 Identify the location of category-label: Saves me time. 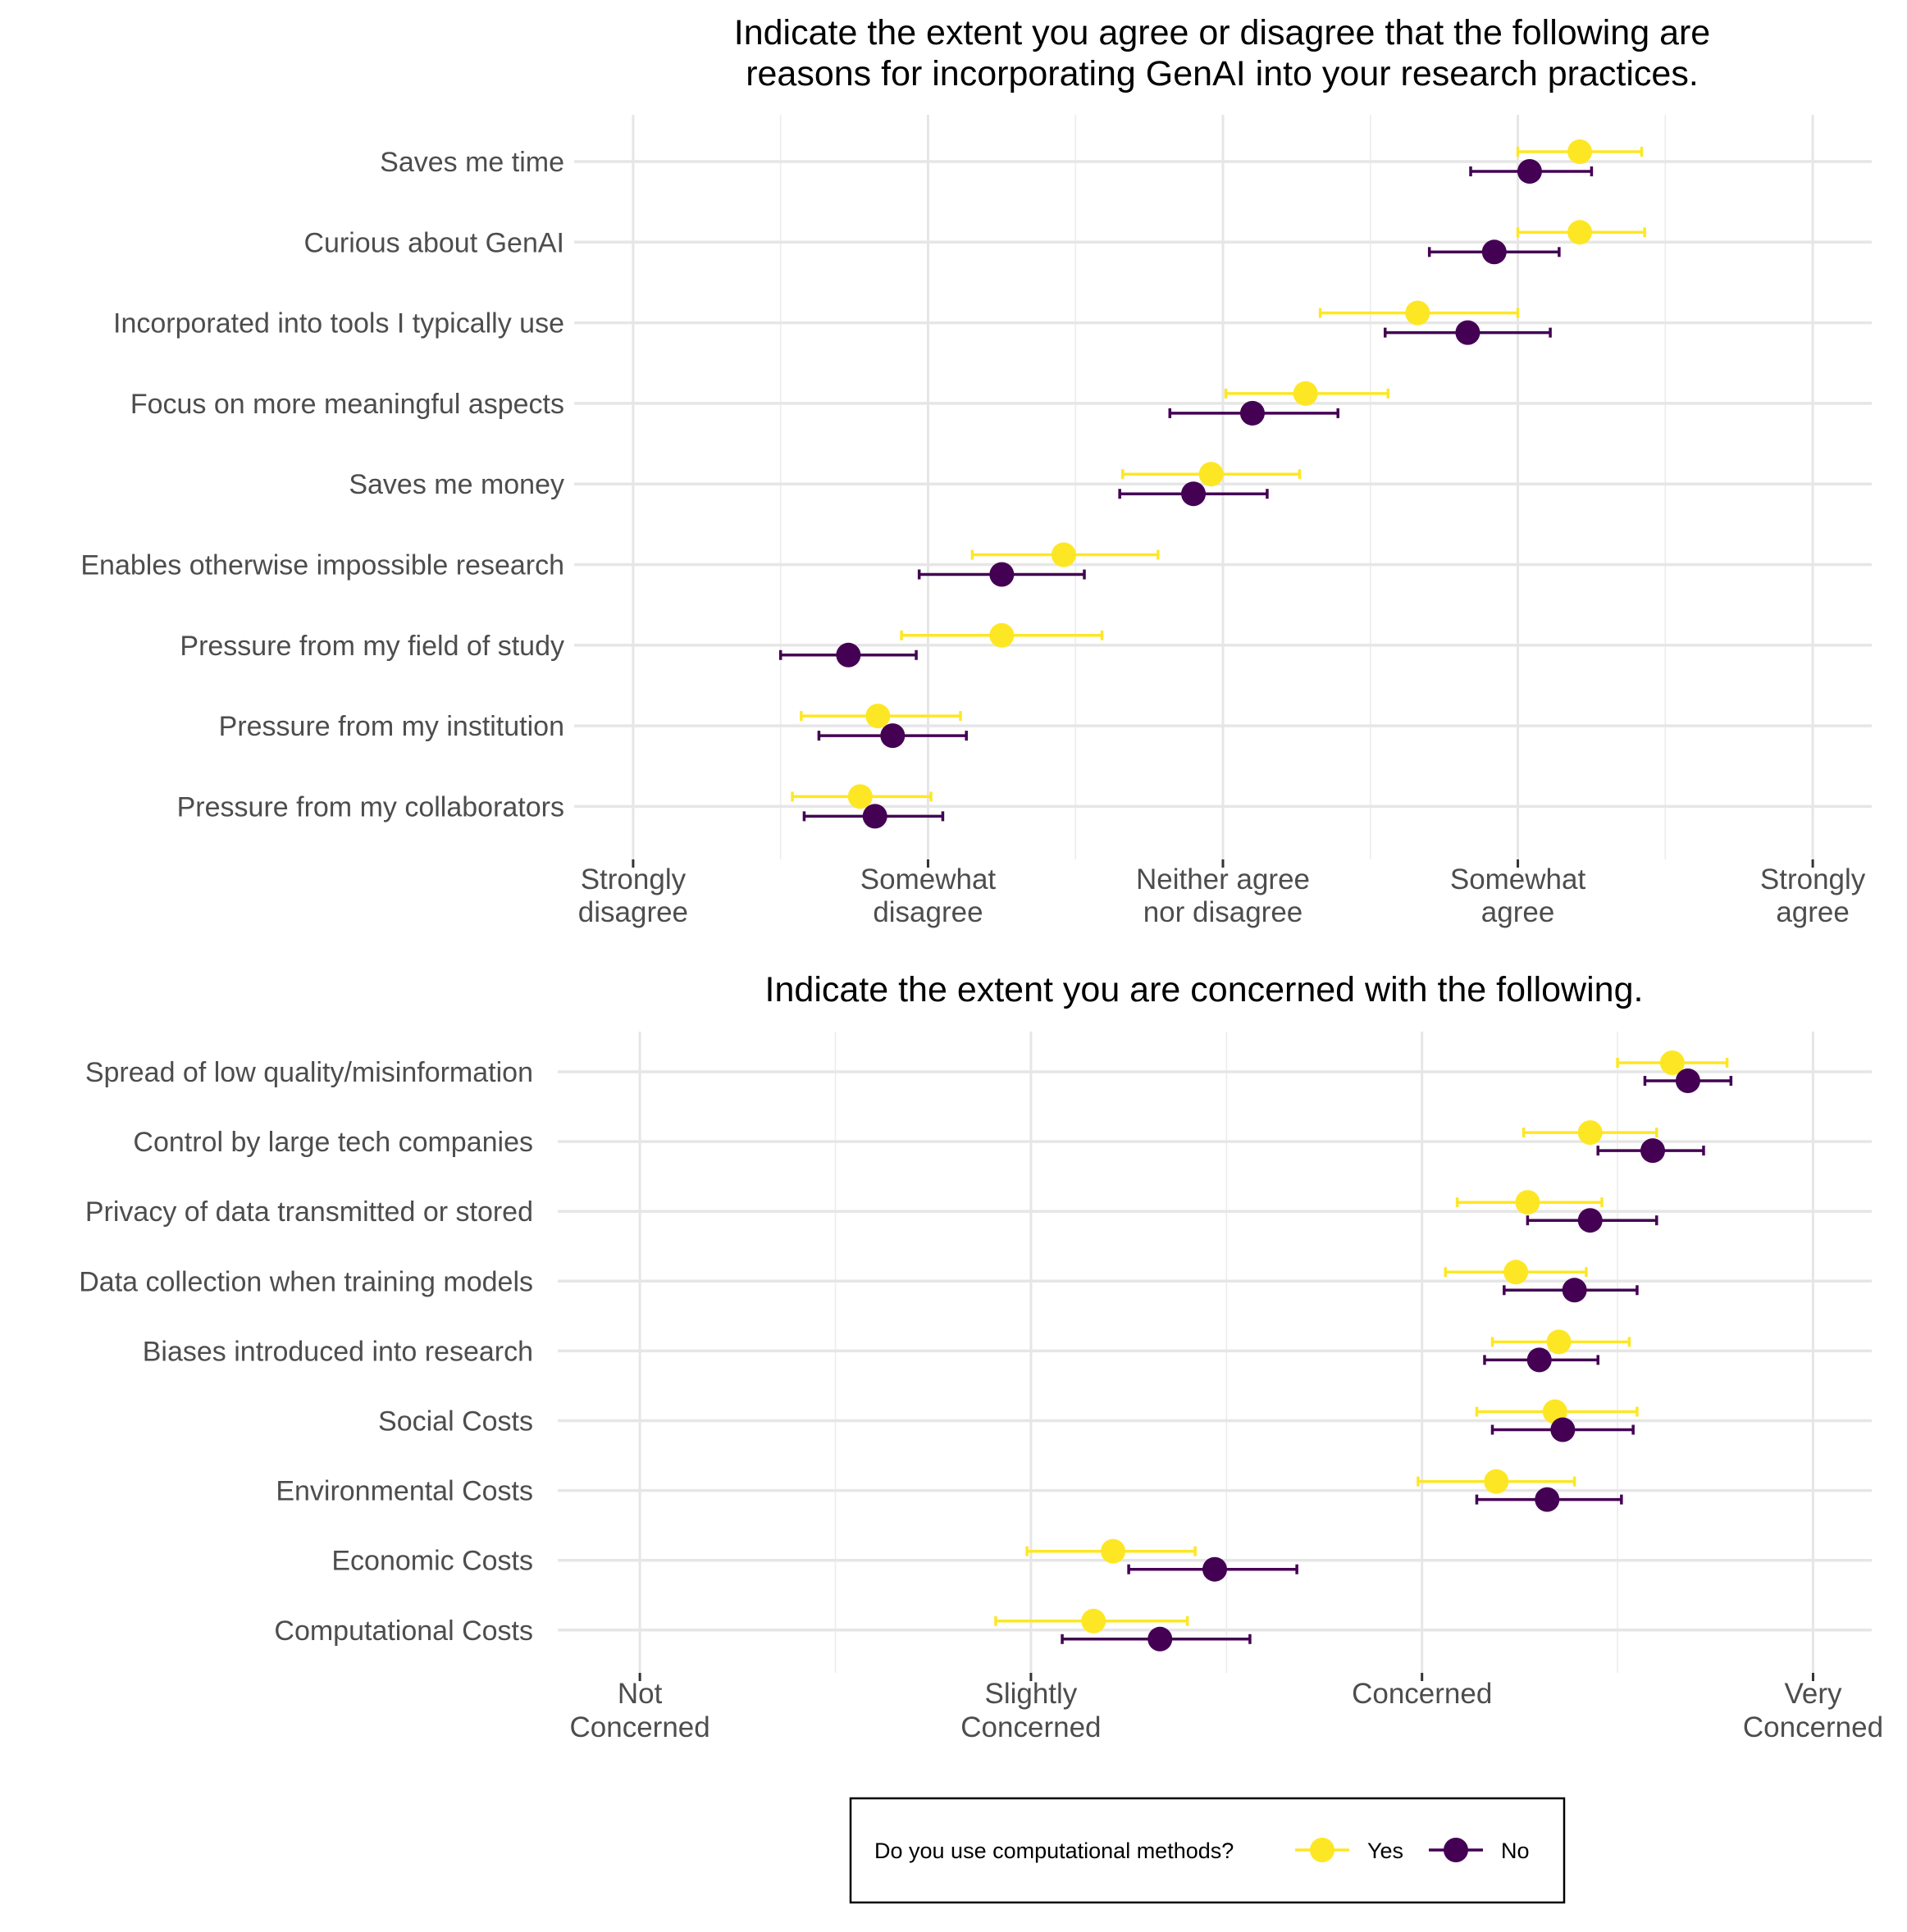
(472, 162).